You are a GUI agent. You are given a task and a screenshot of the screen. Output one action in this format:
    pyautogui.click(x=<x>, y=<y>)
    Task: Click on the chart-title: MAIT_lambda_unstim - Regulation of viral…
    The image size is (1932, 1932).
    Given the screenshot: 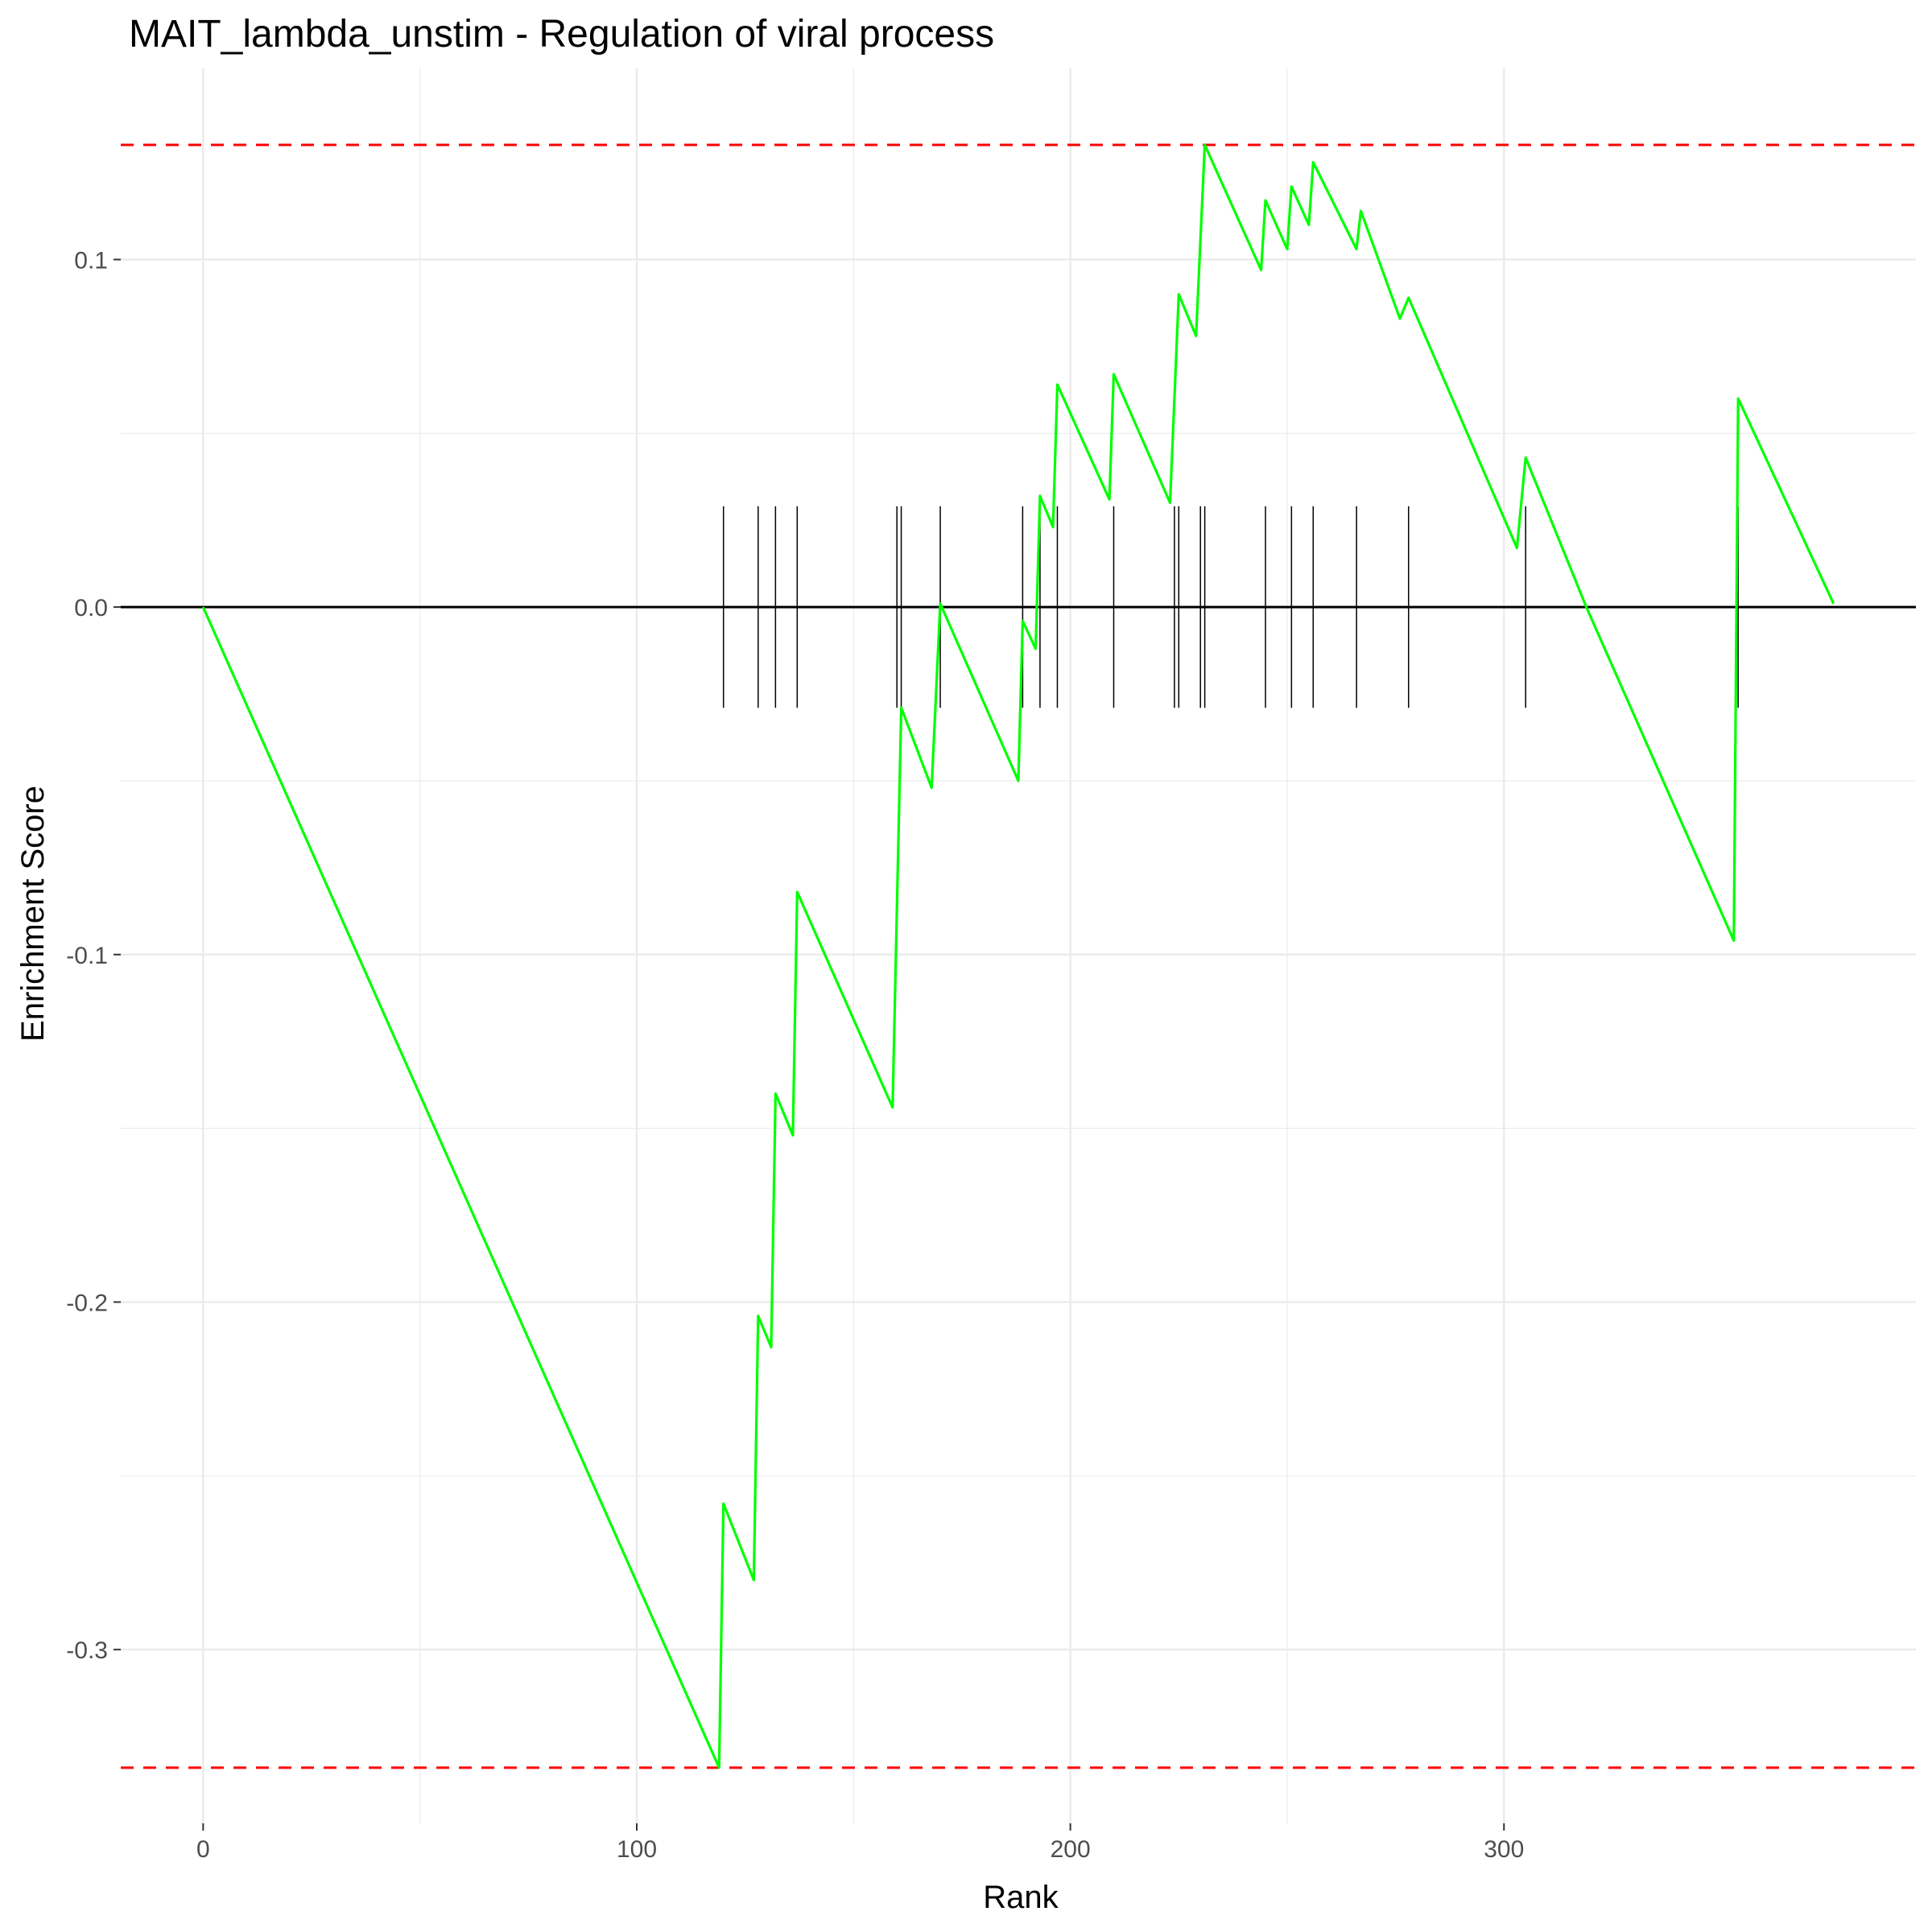 What is the action you would take?
    pyautogui.click(x=561, y=34)
    